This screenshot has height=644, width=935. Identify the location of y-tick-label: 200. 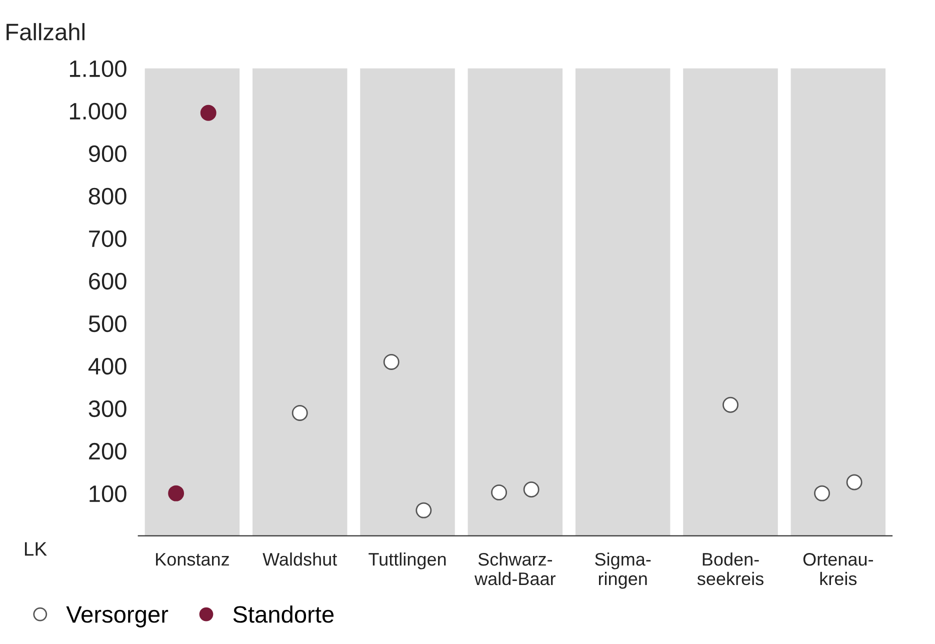
(107, 451).